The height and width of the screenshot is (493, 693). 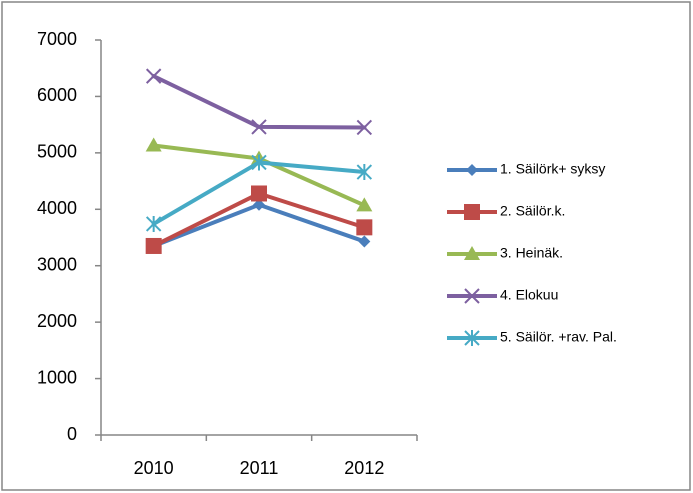 What do you see at coordinates (57, 377) in the screenshot?
I see `y-tick-label: 1000` at bounding box center [57, 377].